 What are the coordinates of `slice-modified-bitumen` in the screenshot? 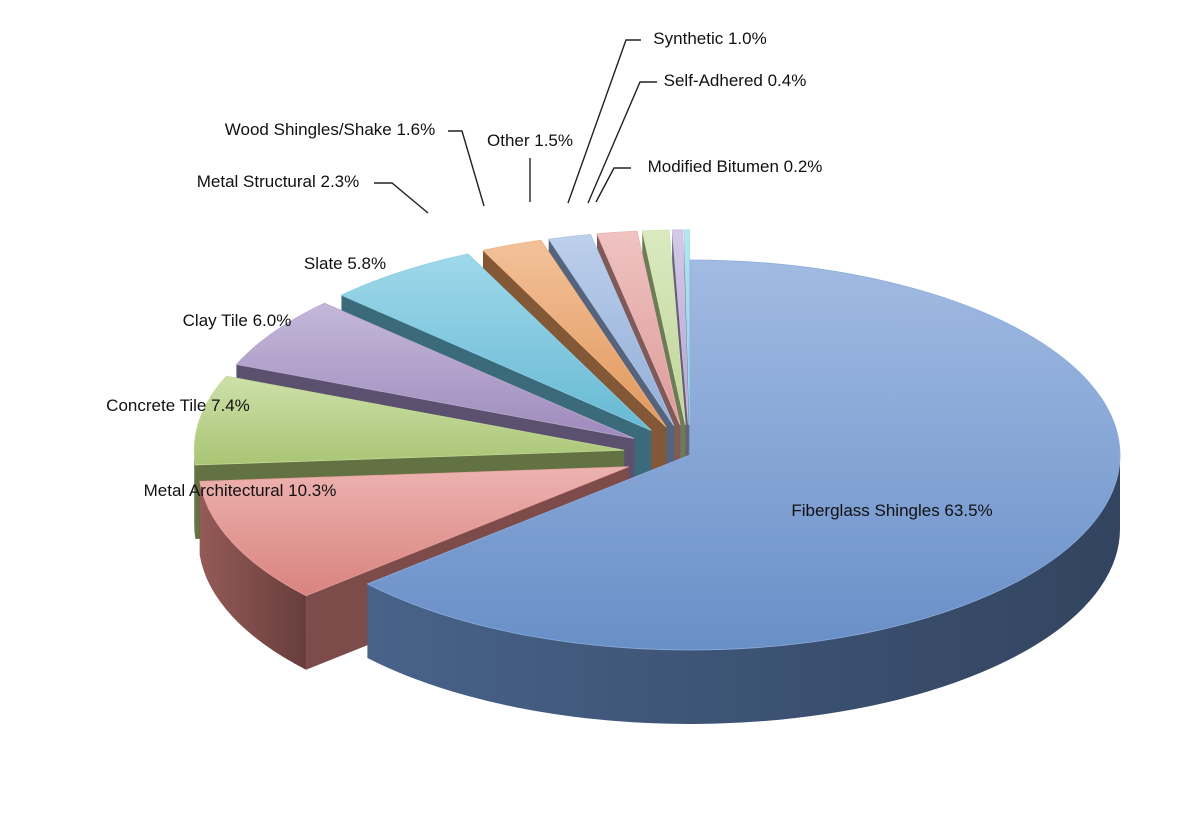 It's located at (686, 327).